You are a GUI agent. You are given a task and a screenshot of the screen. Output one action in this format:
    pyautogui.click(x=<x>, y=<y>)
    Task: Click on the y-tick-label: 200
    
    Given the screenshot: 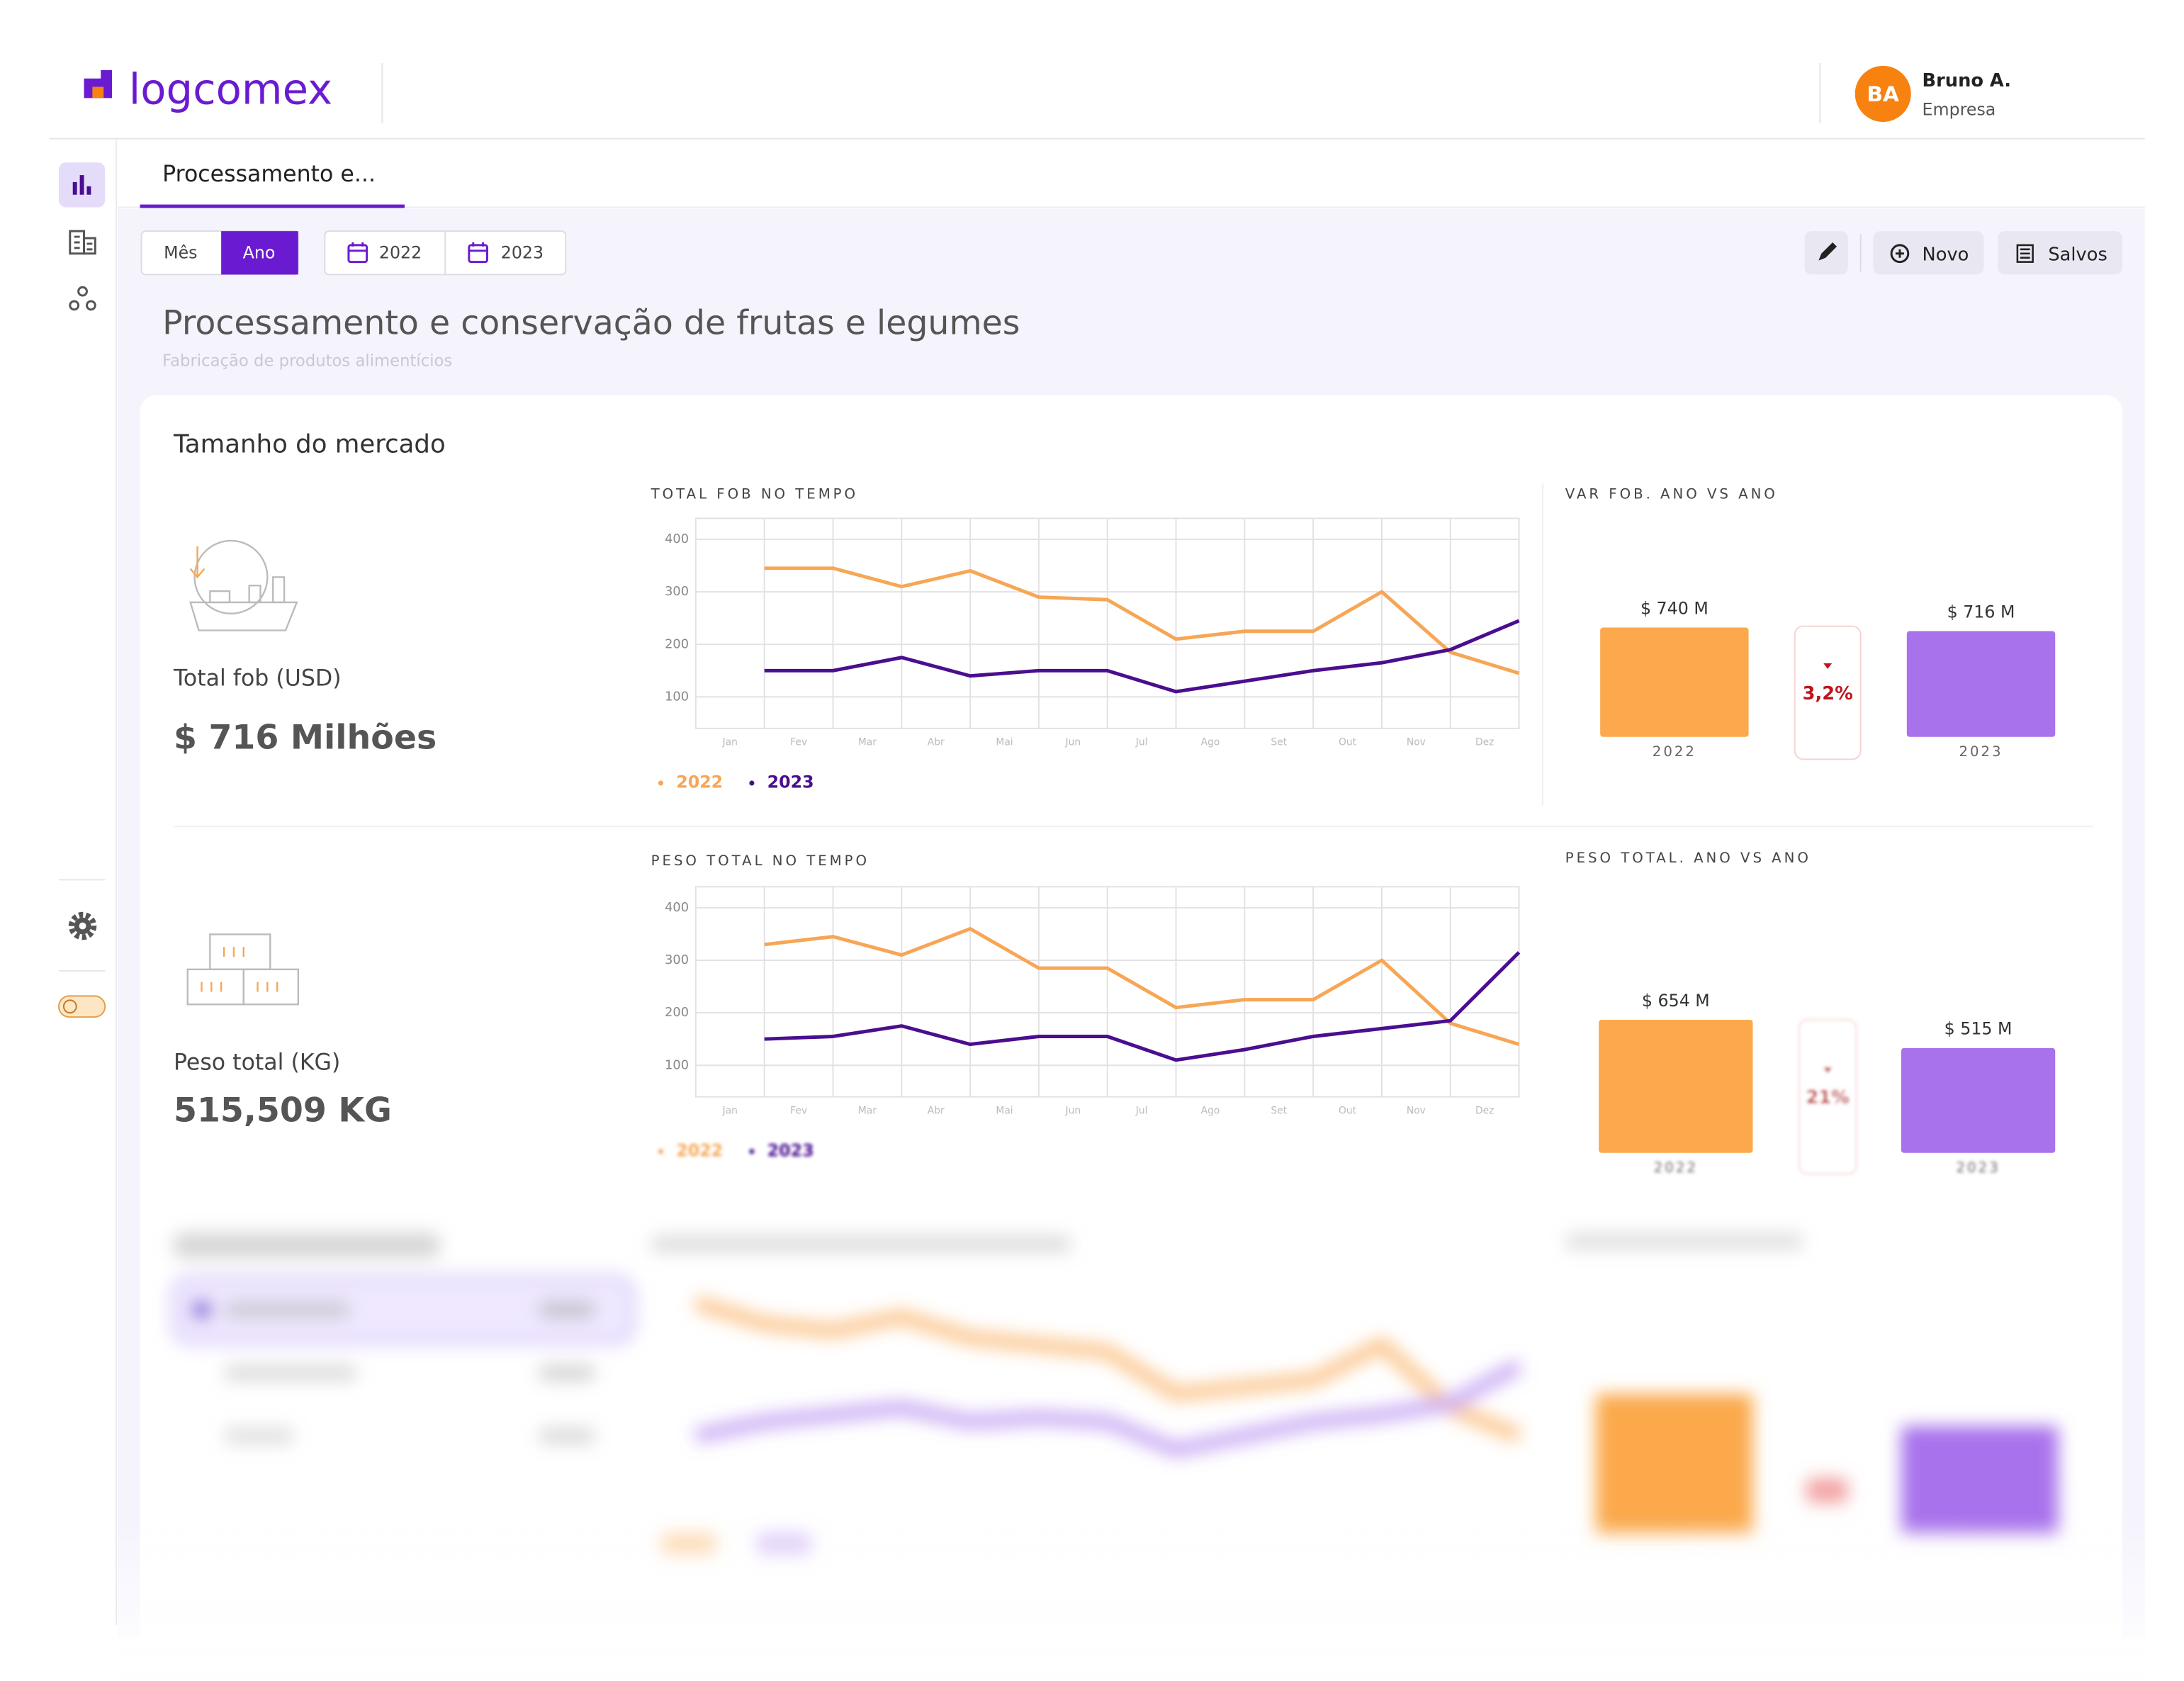 What is the action you would take?
    pyautogui.click(x=677, y=1012)
    